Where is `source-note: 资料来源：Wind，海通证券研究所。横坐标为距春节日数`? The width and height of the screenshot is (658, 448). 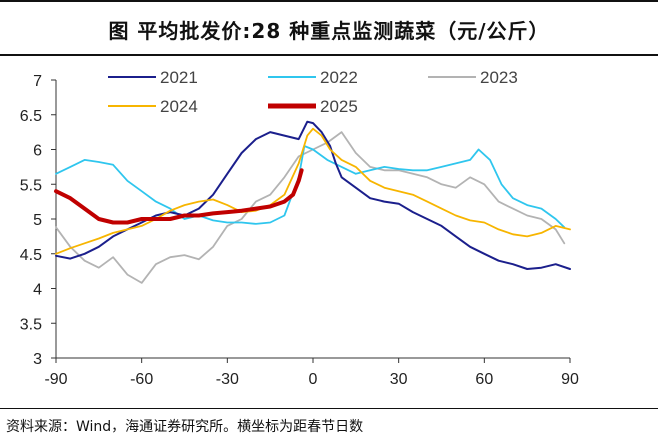
source-note: 资料来源：Wind，海通证券研究所。横坐标为距春节日数 is located at coordinates (185, 427).